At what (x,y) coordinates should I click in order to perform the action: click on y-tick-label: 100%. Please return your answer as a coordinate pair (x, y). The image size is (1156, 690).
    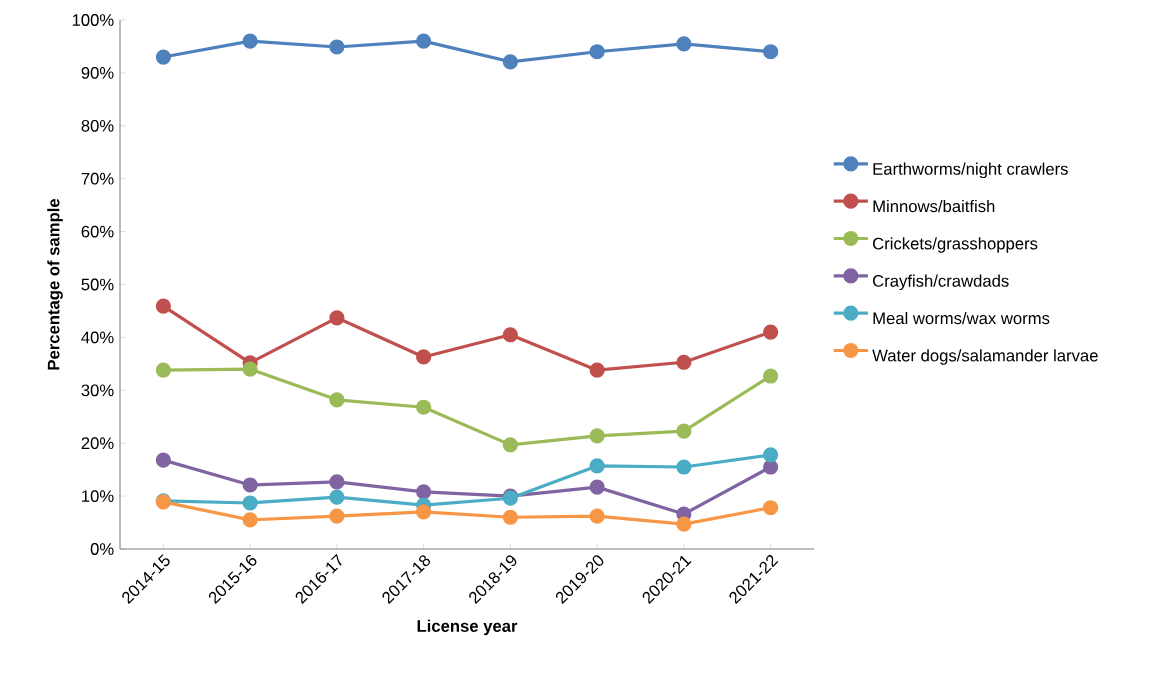
    Looking at the image, I should click on (93, 20).